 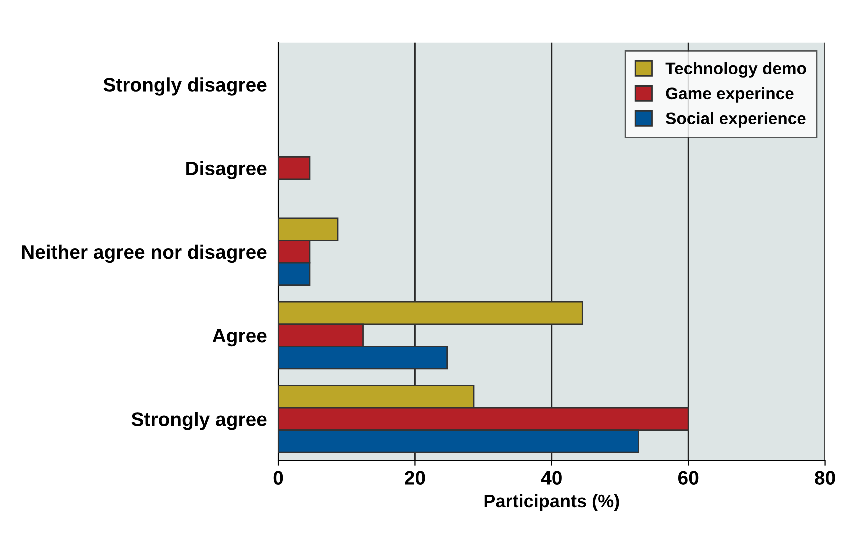 I want to click on legend-label: Game experince, so click(x=730, y=95).